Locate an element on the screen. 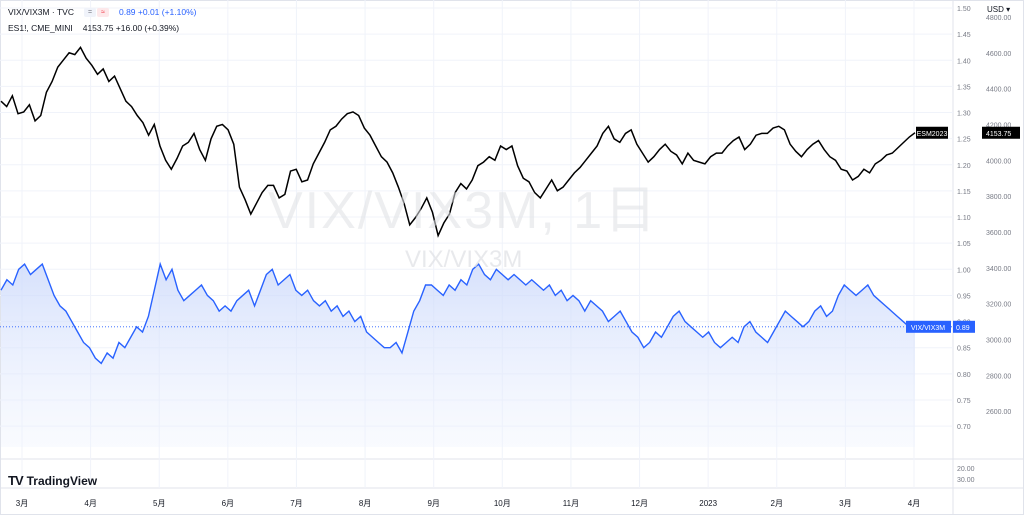 The image size is (1024, 515). ratio-tick-label: 1.50 is located at coordinates (964, 9).